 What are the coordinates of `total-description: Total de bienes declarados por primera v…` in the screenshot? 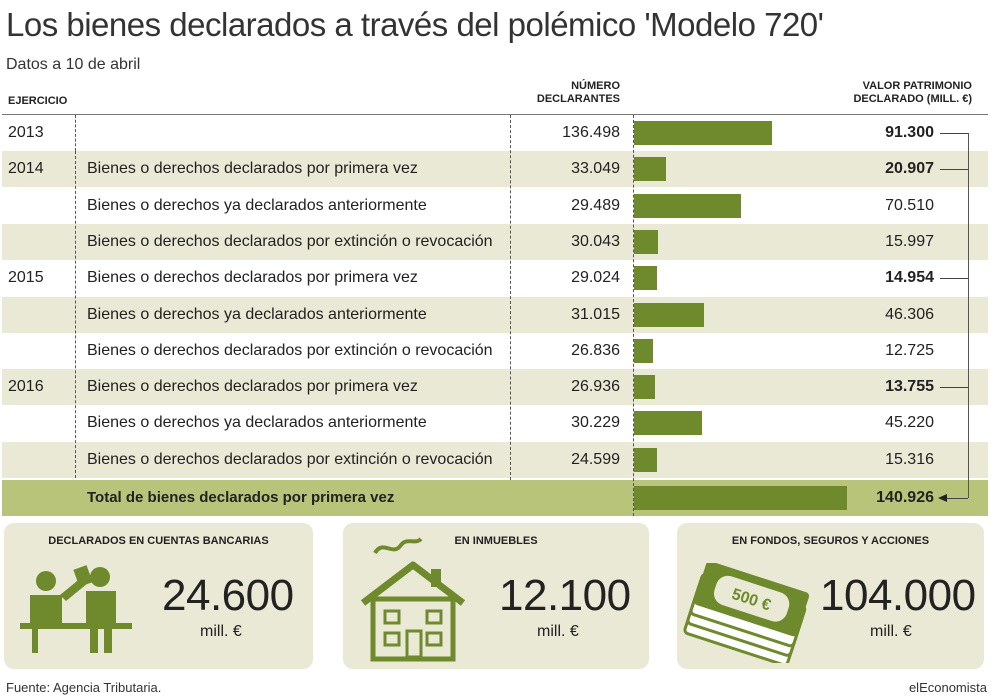 It's located at (241, 497).